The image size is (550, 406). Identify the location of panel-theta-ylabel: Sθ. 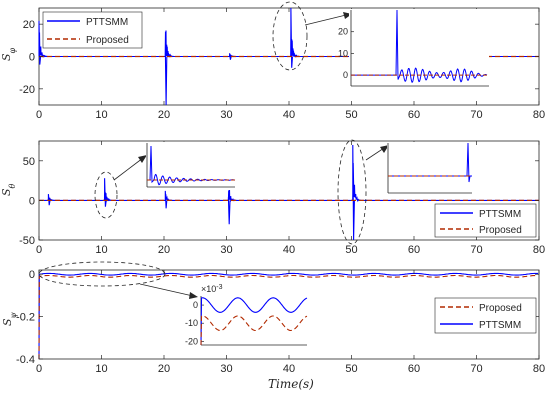
(8, 189).